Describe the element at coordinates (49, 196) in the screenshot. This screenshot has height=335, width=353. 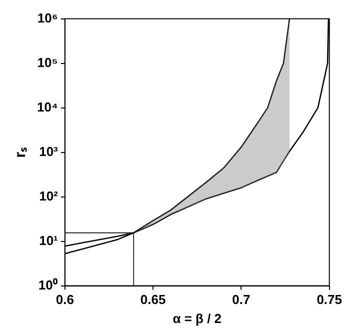
I see `y-tick-label: 10²` at that location.